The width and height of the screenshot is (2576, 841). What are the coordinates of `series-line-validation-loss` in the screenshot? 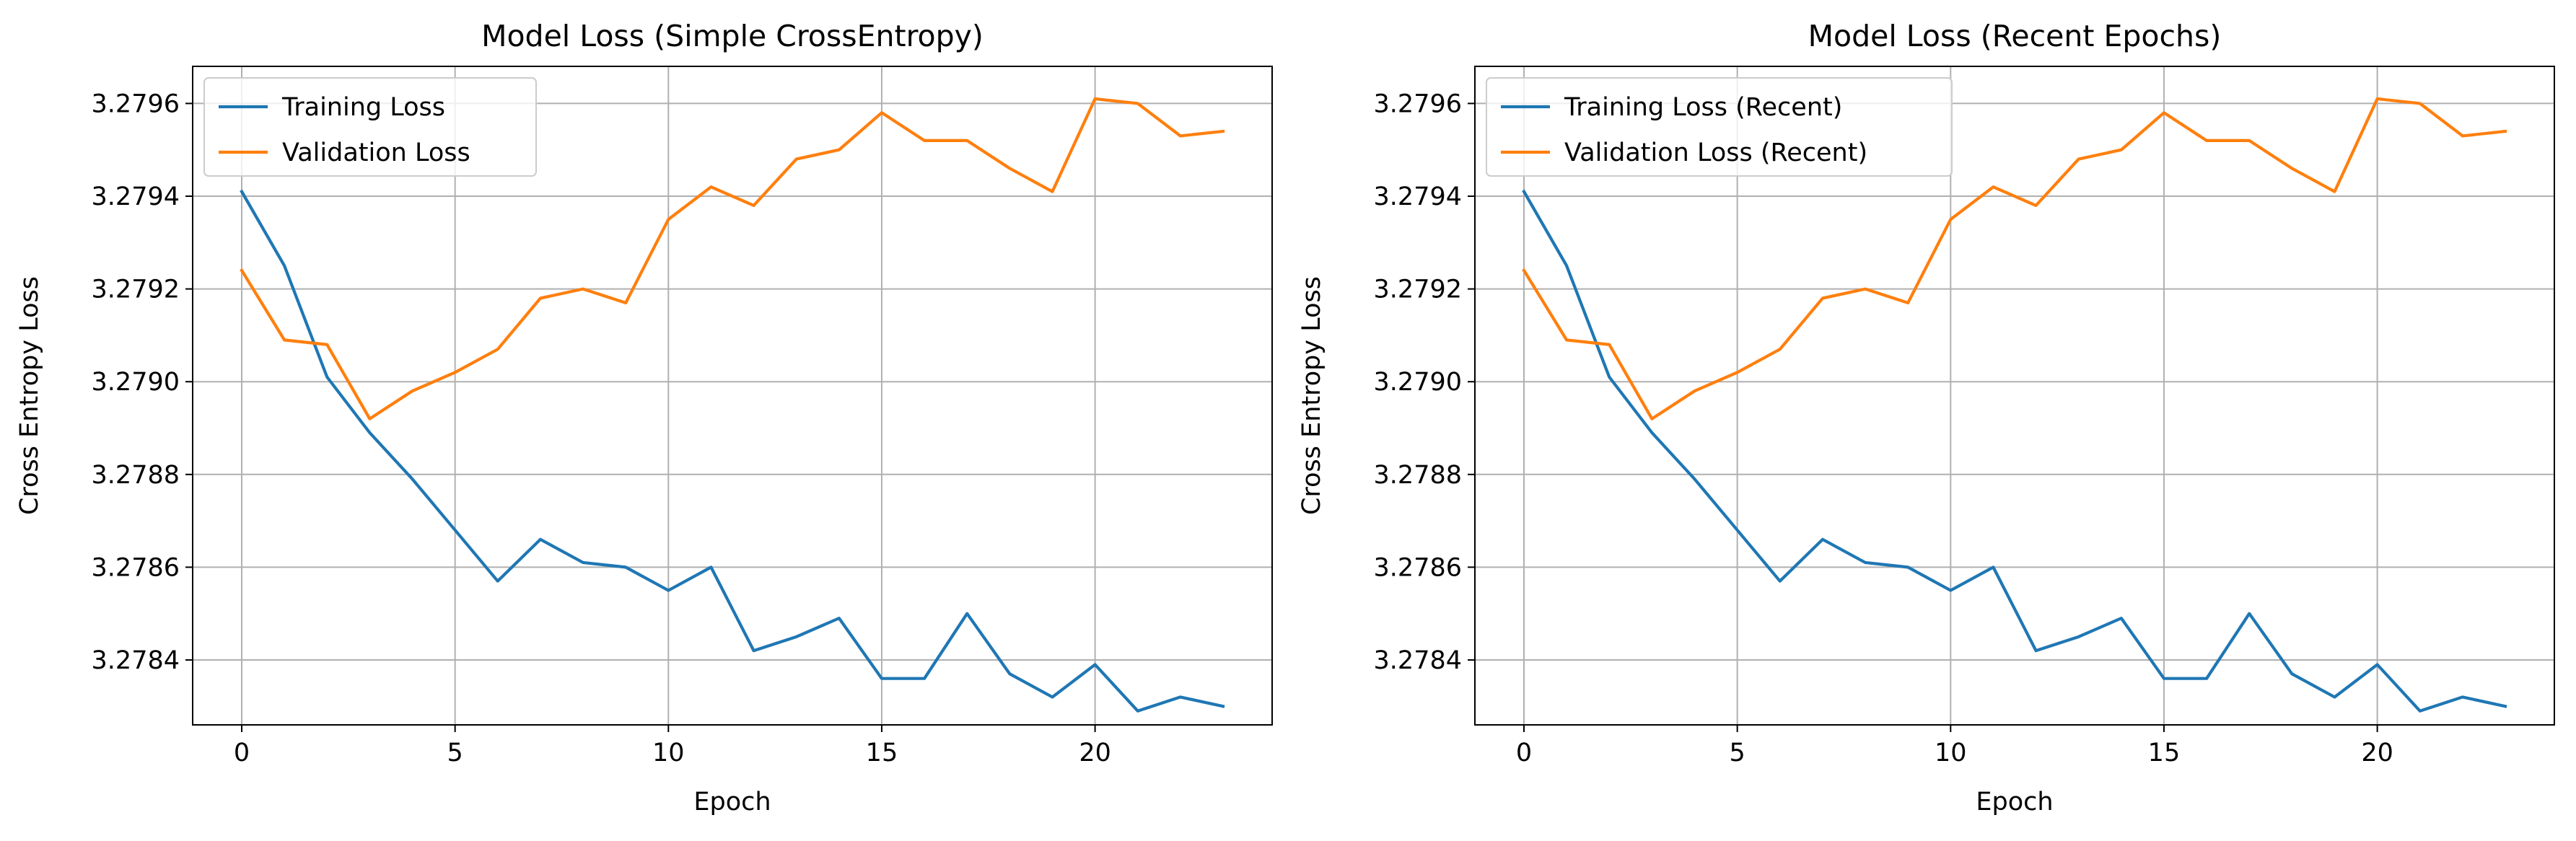 It's located at (732, 258).